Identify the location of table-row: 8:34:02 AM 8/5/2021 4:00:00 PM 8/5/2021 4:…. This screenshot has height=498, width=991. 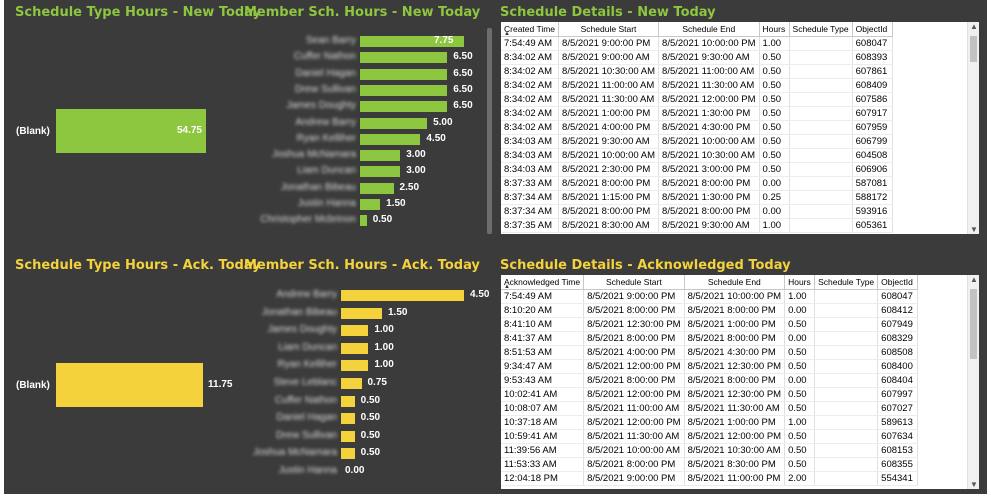
(697, 127).